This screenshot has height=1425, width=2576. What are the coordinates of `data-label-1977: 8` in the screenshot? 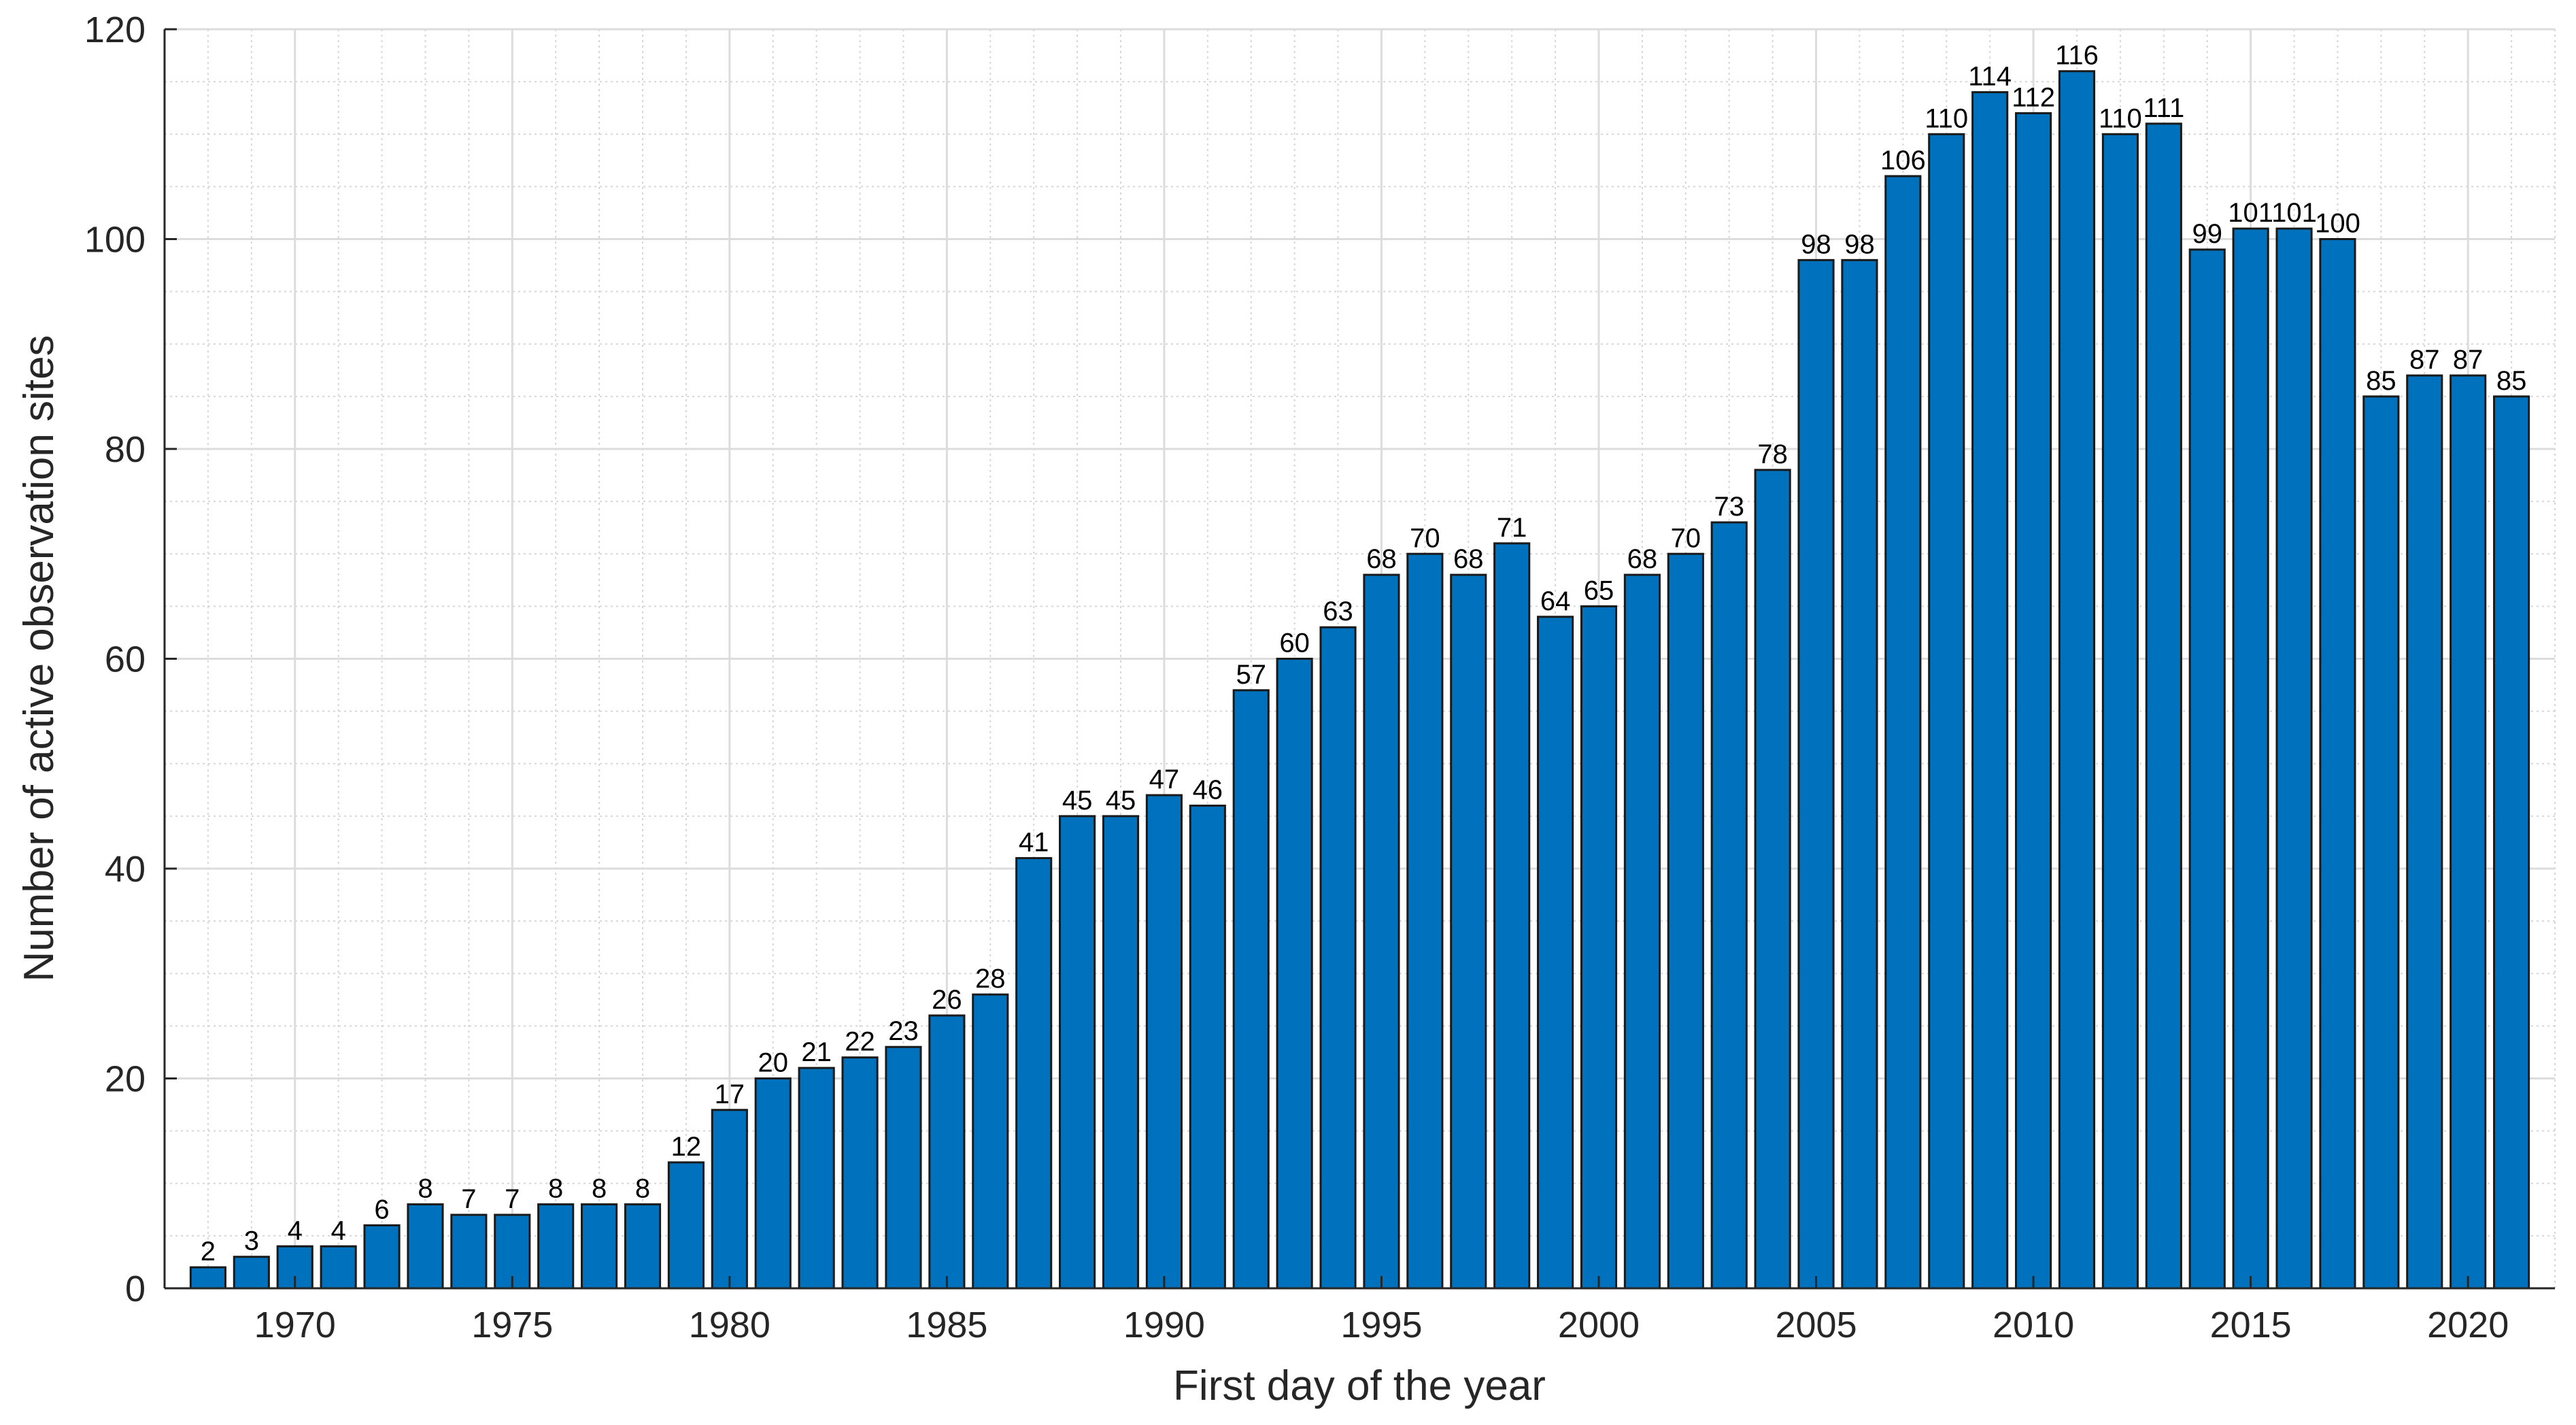 It's located at (599, 1189).